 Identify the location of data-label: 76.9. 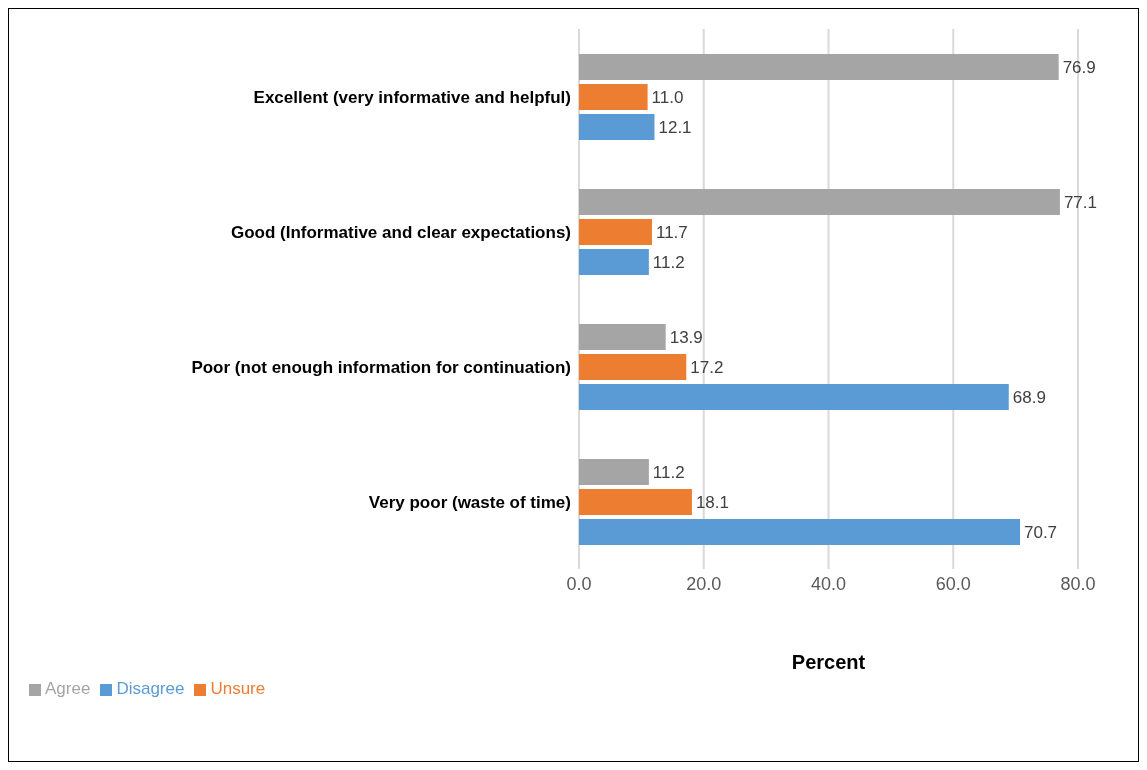
(1079, 67).